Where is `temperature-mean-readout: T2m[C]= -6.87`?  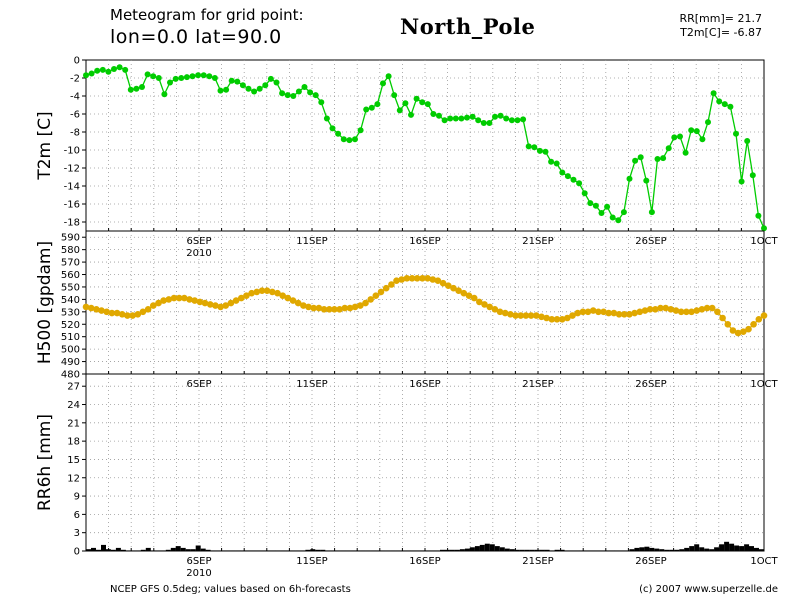
temperature-mean-readout: T2m[C]= -6.87 is located at coordinates (721, 32).